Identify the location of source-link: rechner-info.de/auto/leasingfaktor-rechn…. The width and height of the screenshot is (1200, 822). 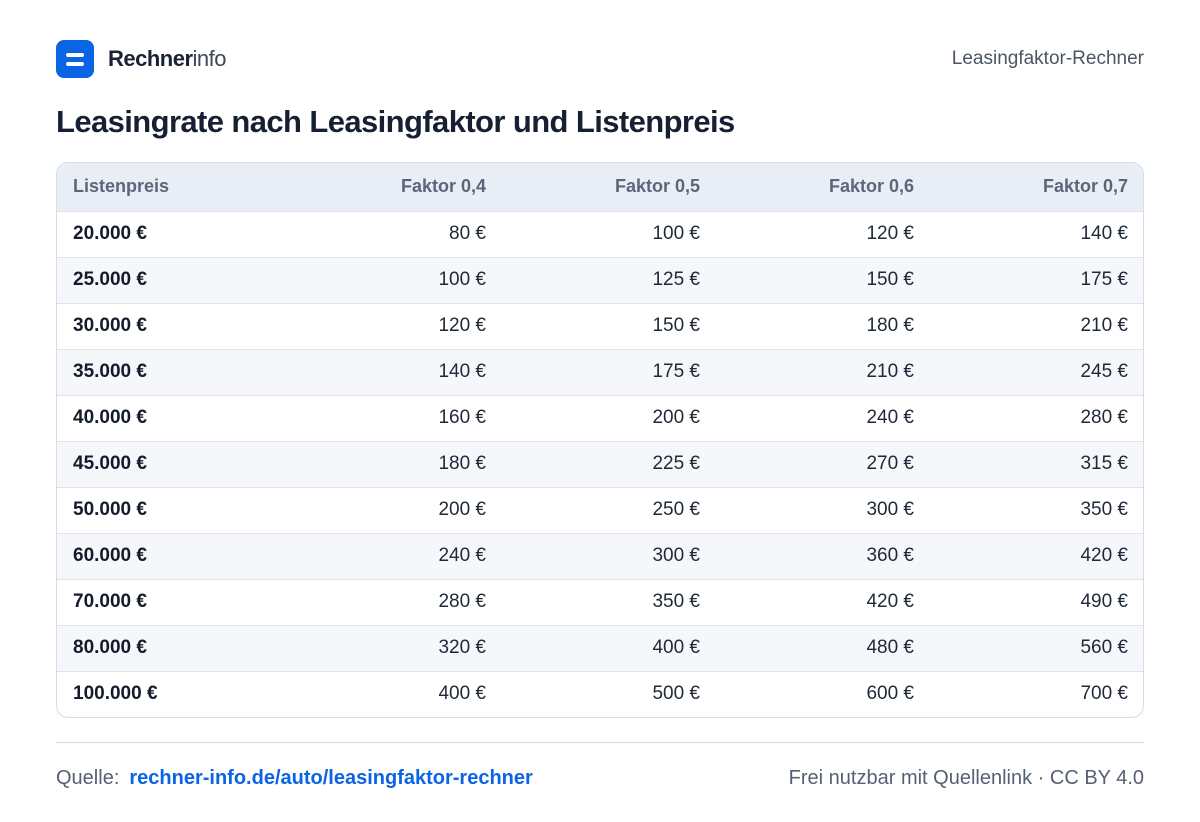
(331, 778).